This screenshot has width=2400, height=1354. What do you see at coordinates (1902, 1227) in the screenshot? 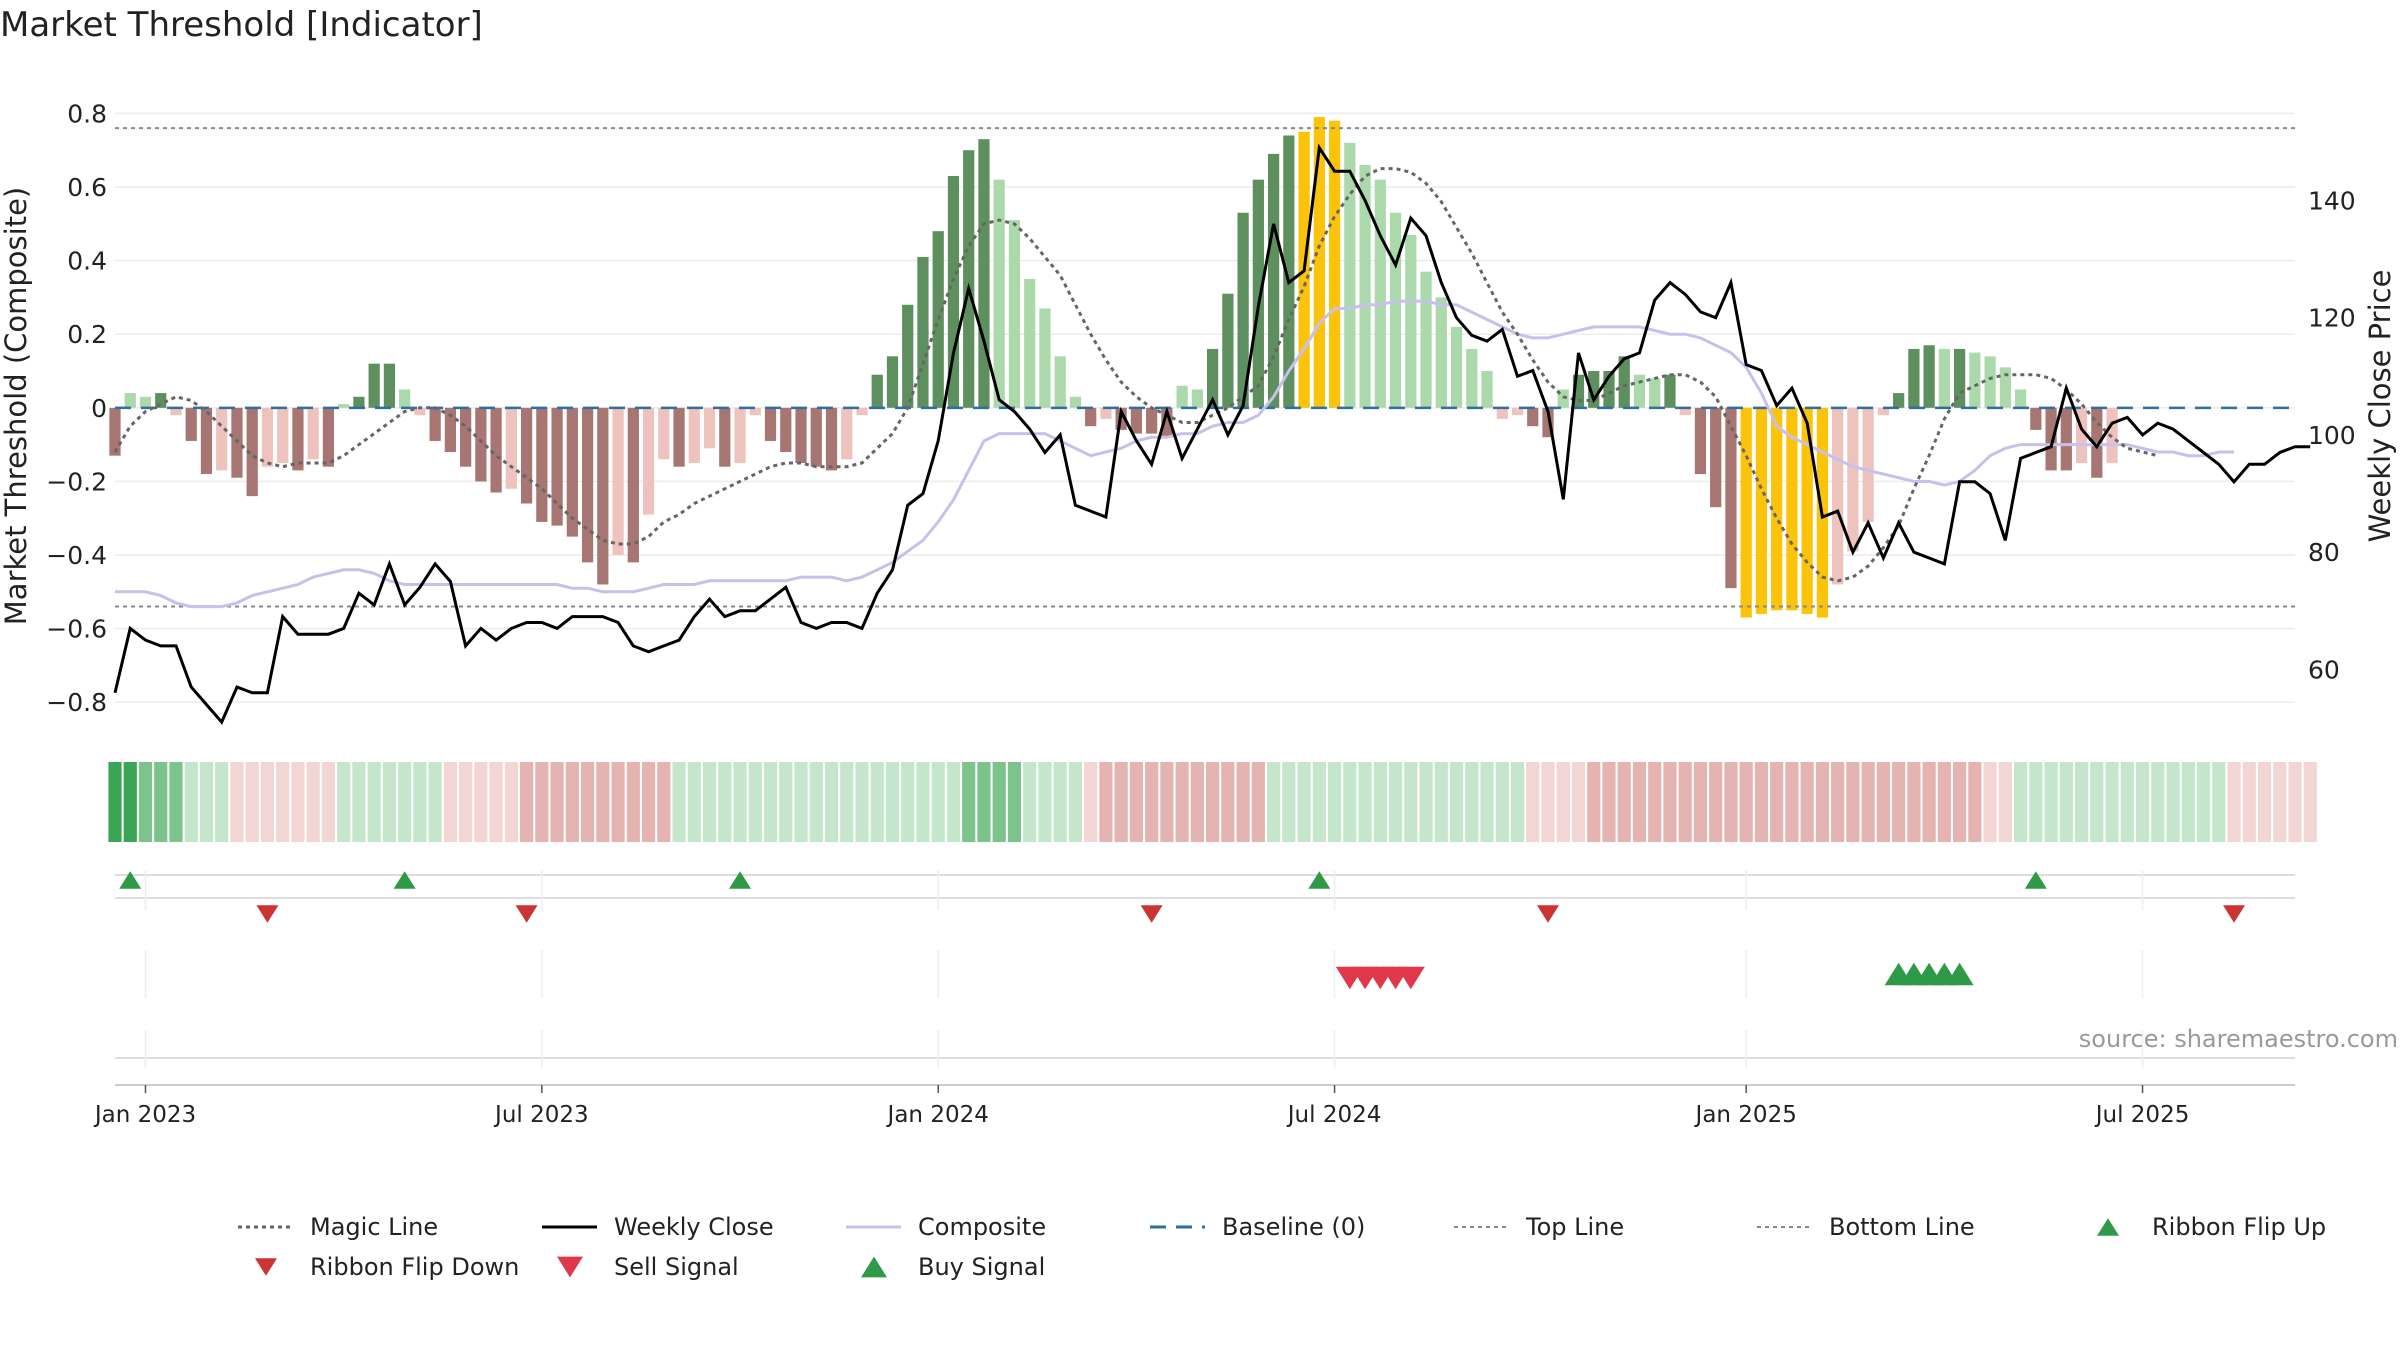
I see `legend-label: Bottom Line` at bounding box center [1902, 1227].